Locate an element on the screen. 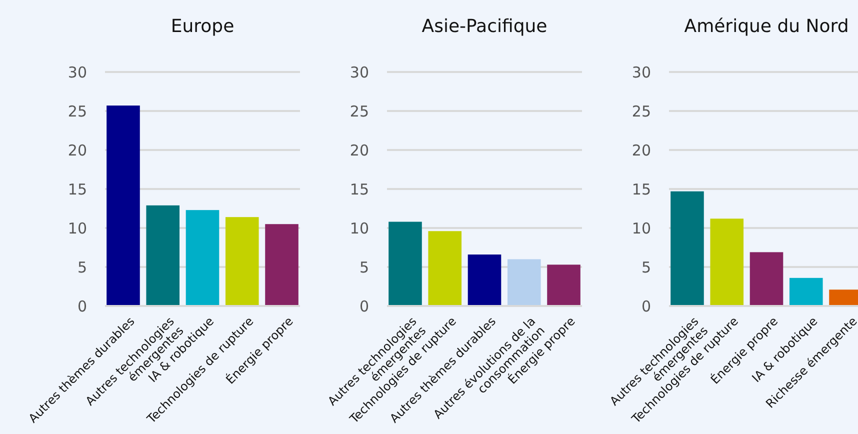 The image size is (858, 434). chart-title: Asie-Pacifique is located at coordinates (485, 26).